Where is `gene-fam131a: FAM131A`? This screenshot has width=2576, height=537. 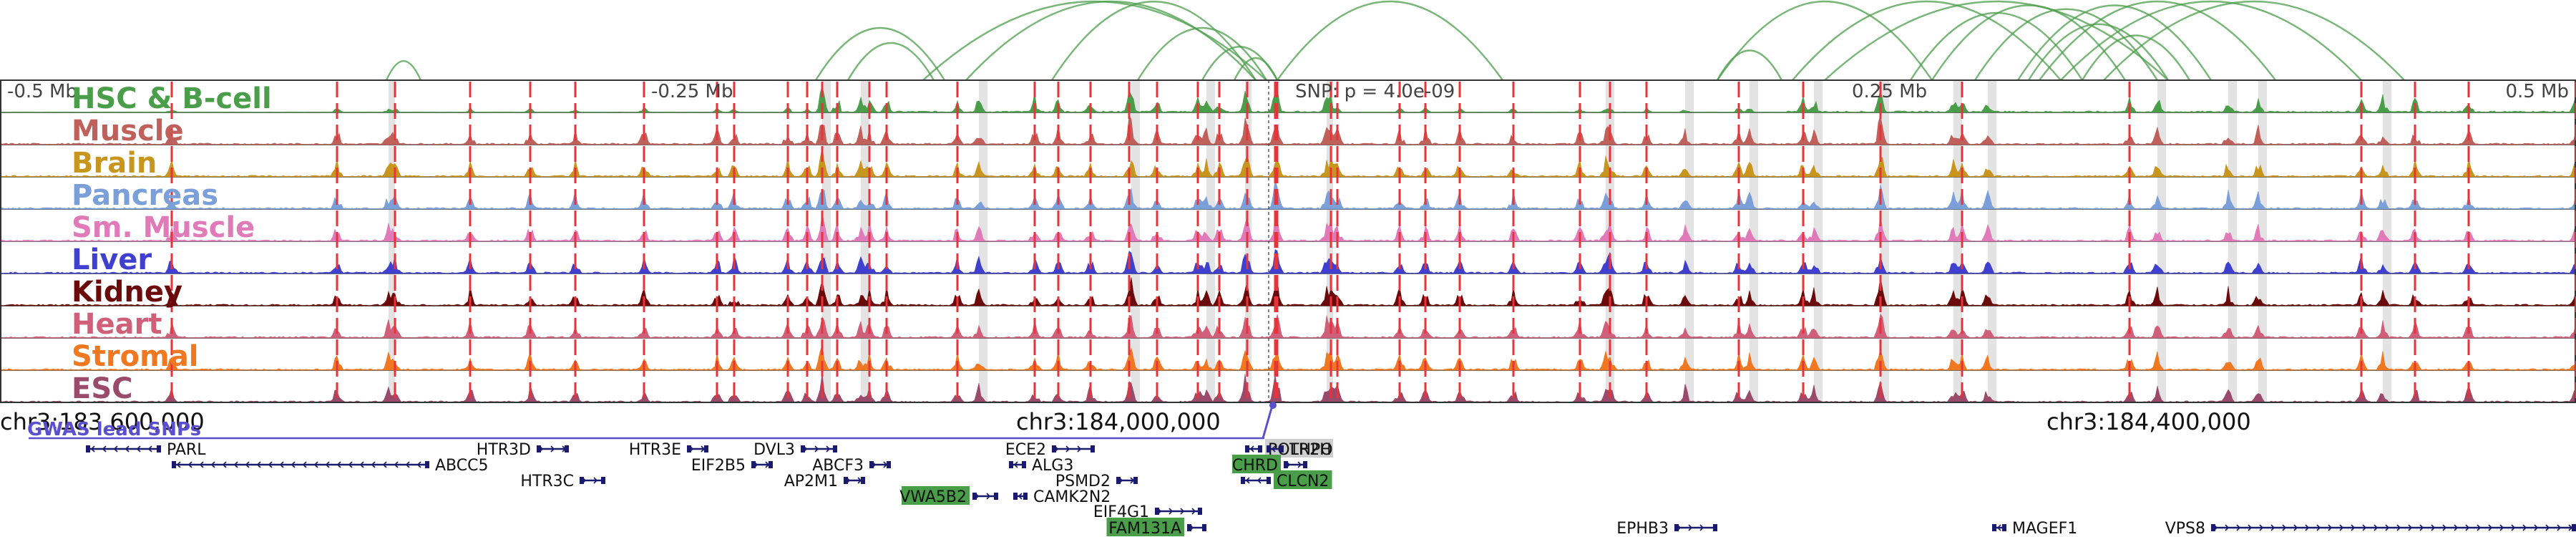 gene-fam131a: FAM131A is located at coordinates (1156, 527).